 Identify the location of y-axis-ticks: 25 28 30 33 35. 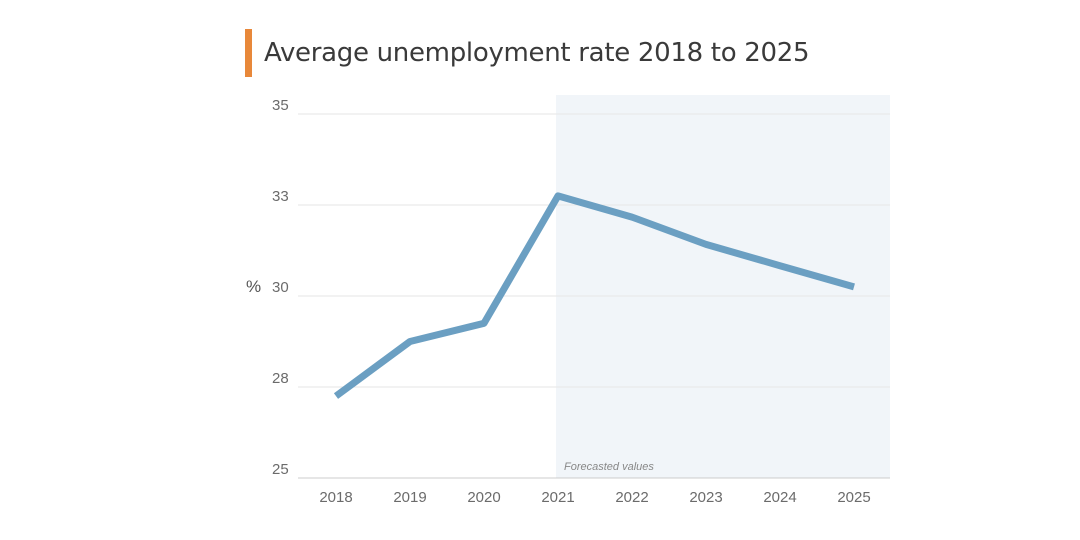
(280, 287).